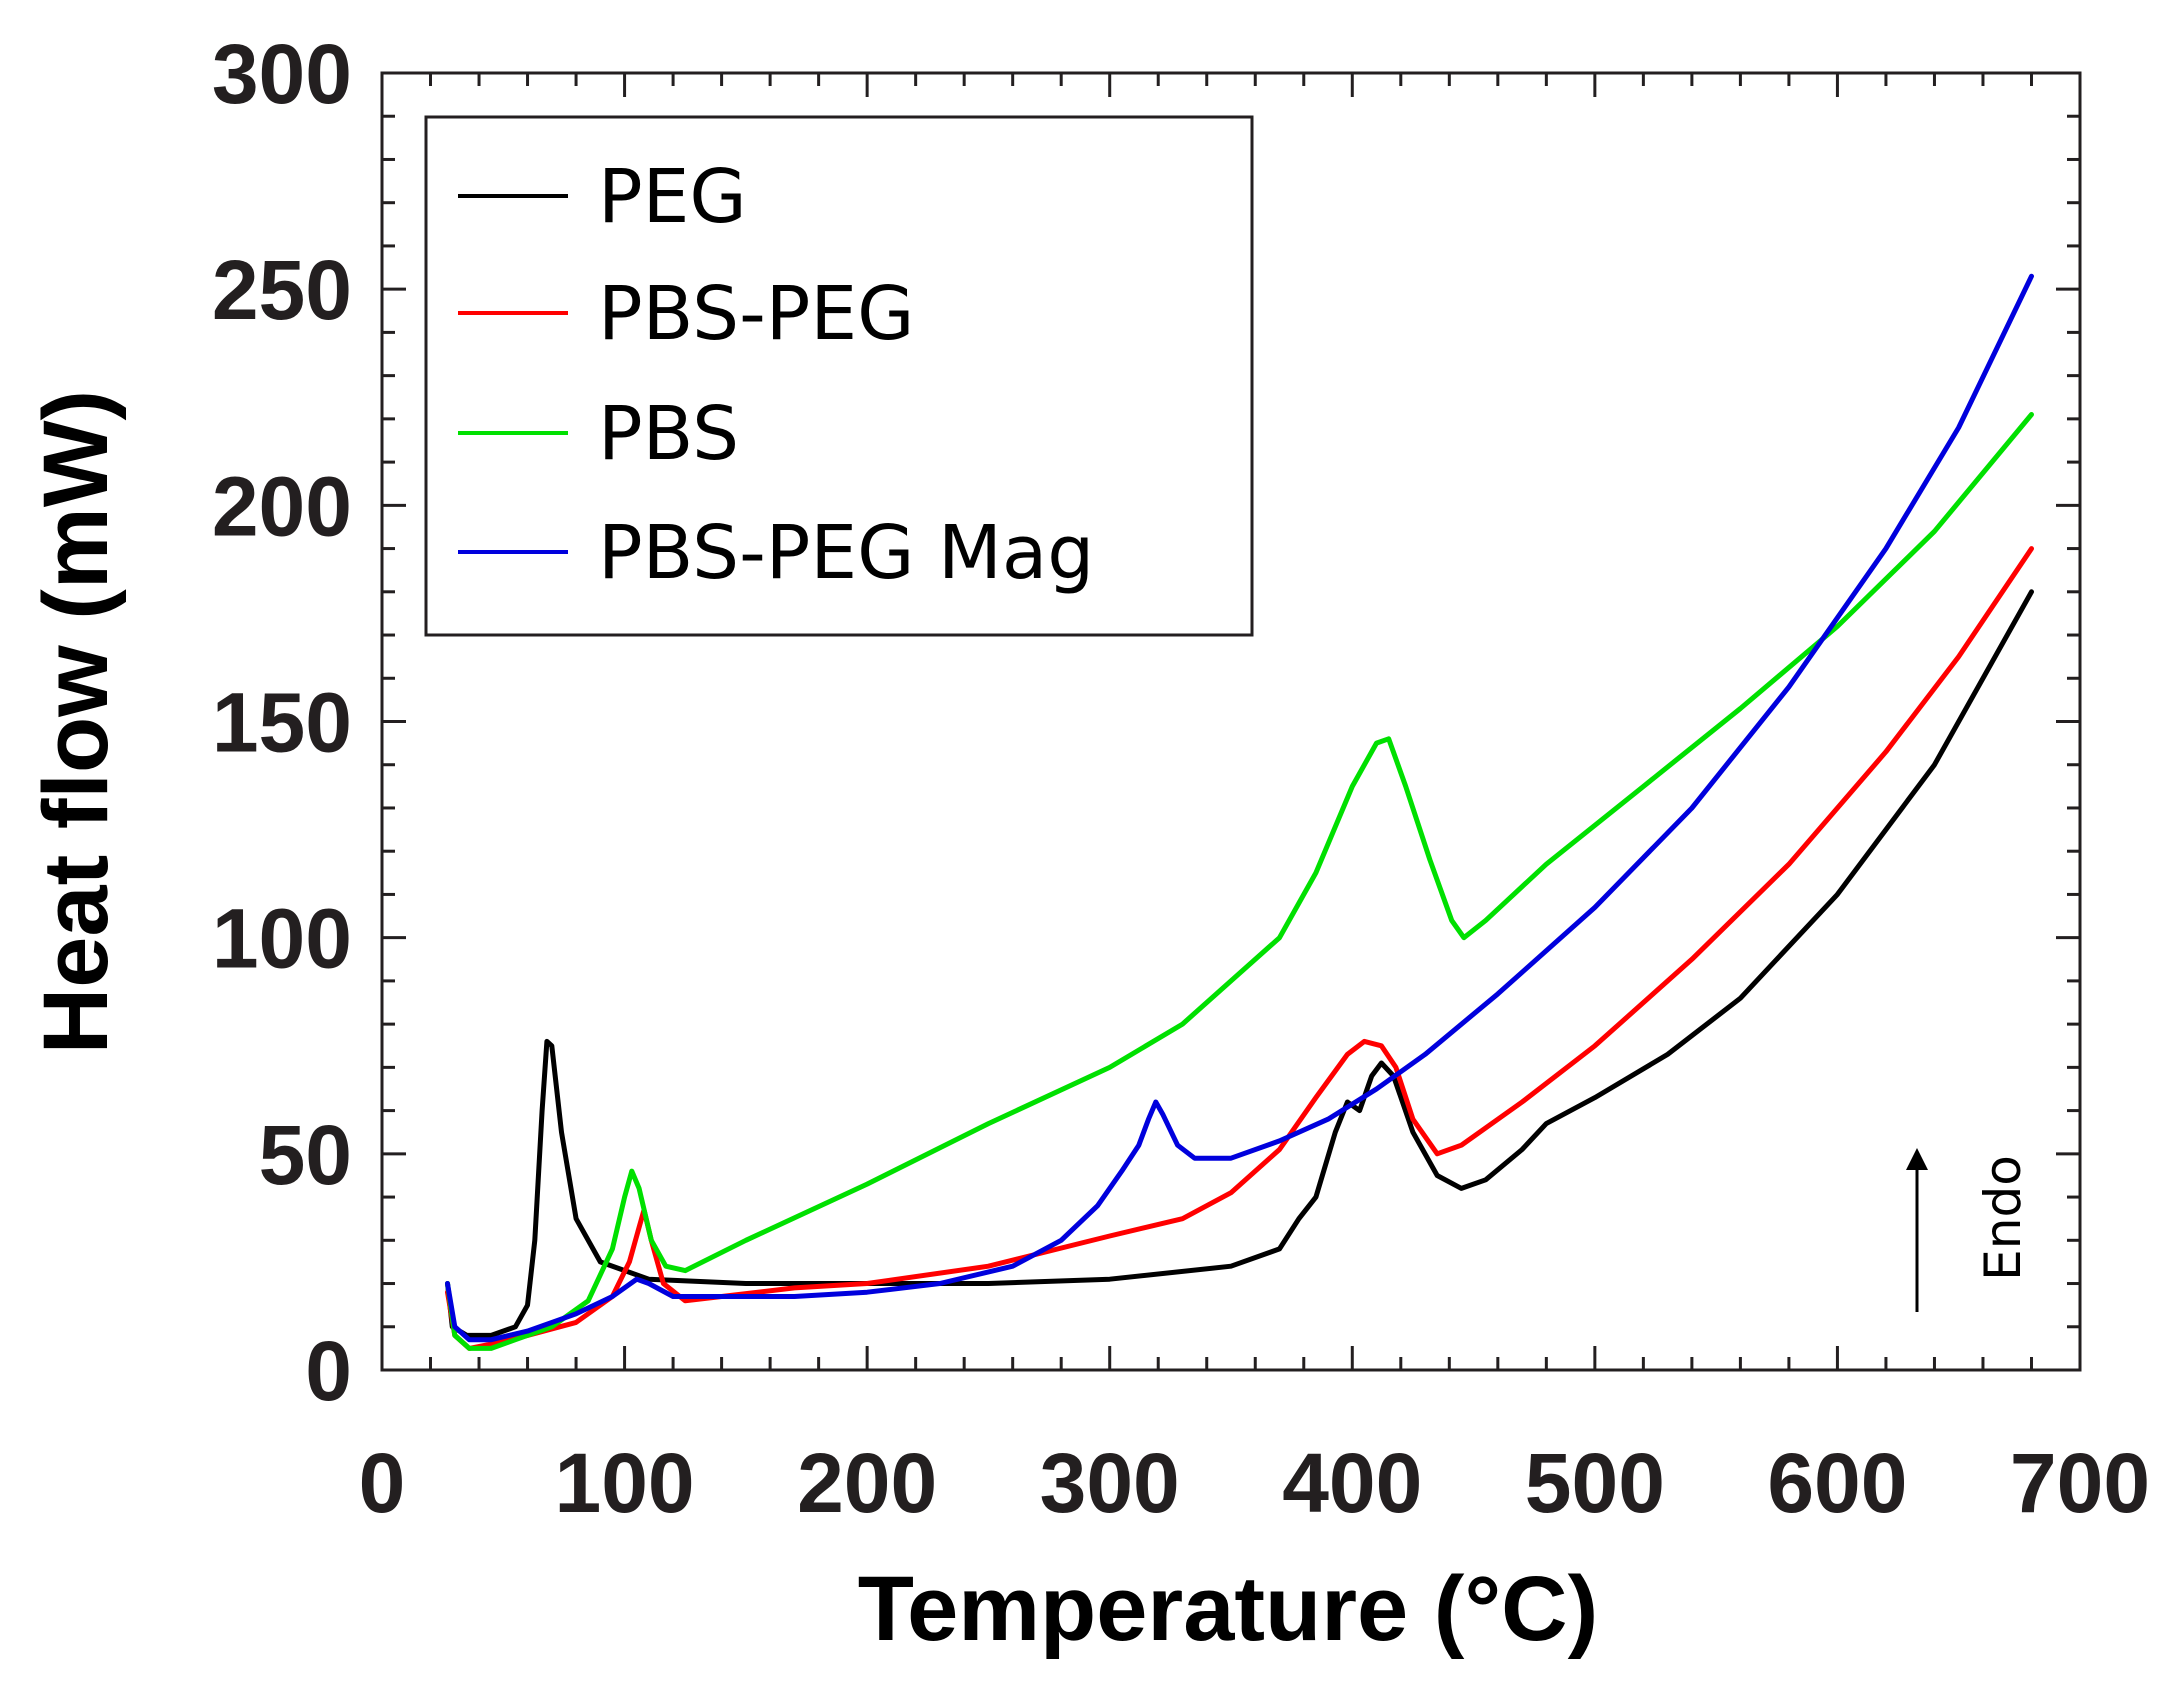  I want to click on x-tick-label: 0, so click(382, 1483).